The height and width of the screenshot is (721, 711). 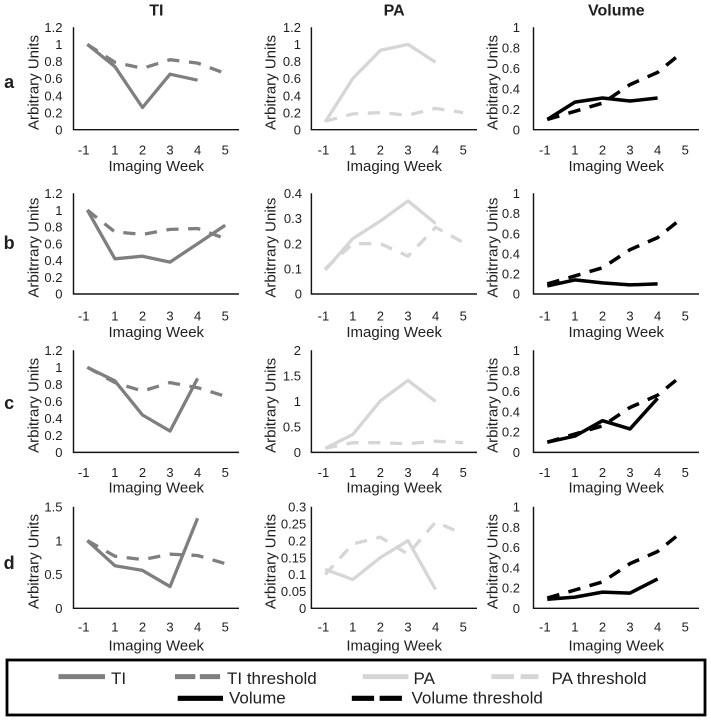 What do you see at coordinates (293, 557) in the screenshot?
I see `svg-text: 0.15` at bounding box center [293, 557].